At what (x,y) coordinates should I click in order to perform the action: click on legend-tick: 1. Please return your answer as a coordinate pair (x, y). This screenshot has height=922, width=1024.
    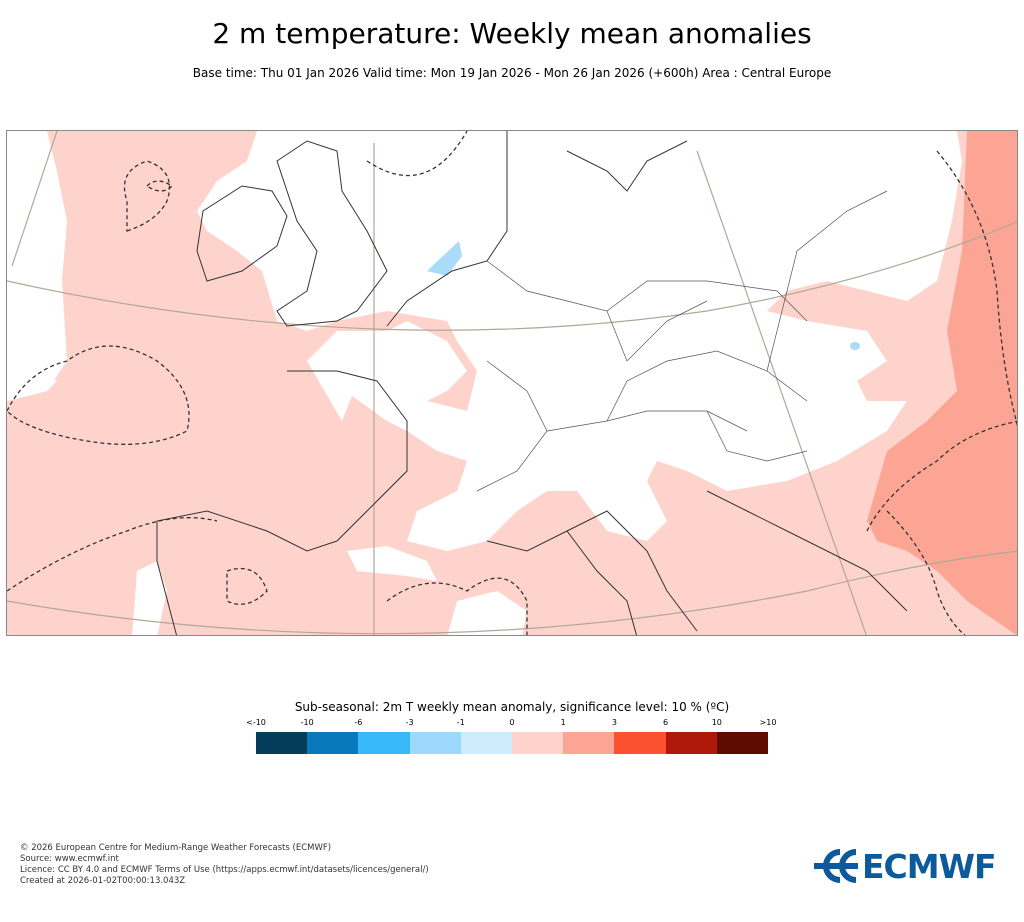
    Looking at the image, I should click on (563, 722).